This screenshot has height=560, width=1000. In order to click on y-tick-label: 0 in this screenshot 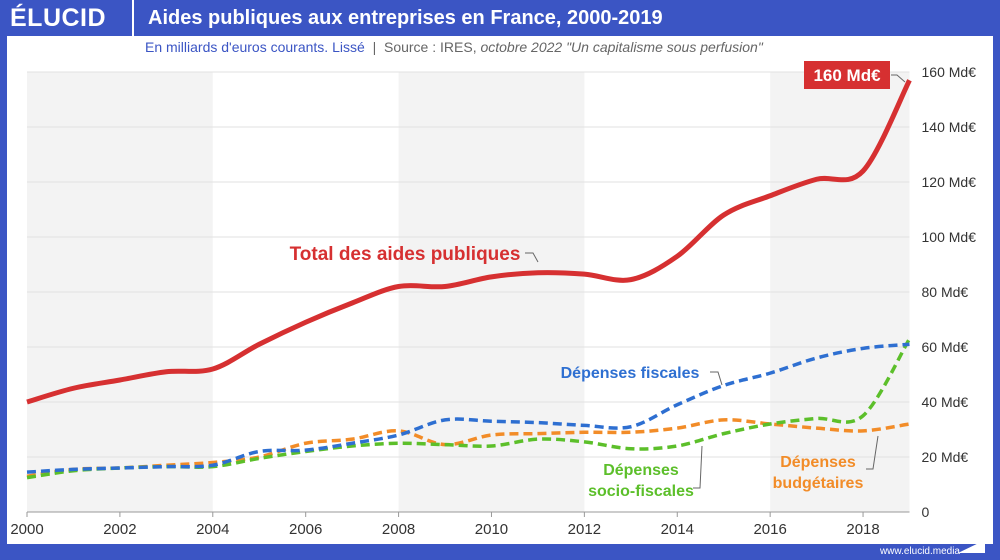, I will do `click(926, 512)`.